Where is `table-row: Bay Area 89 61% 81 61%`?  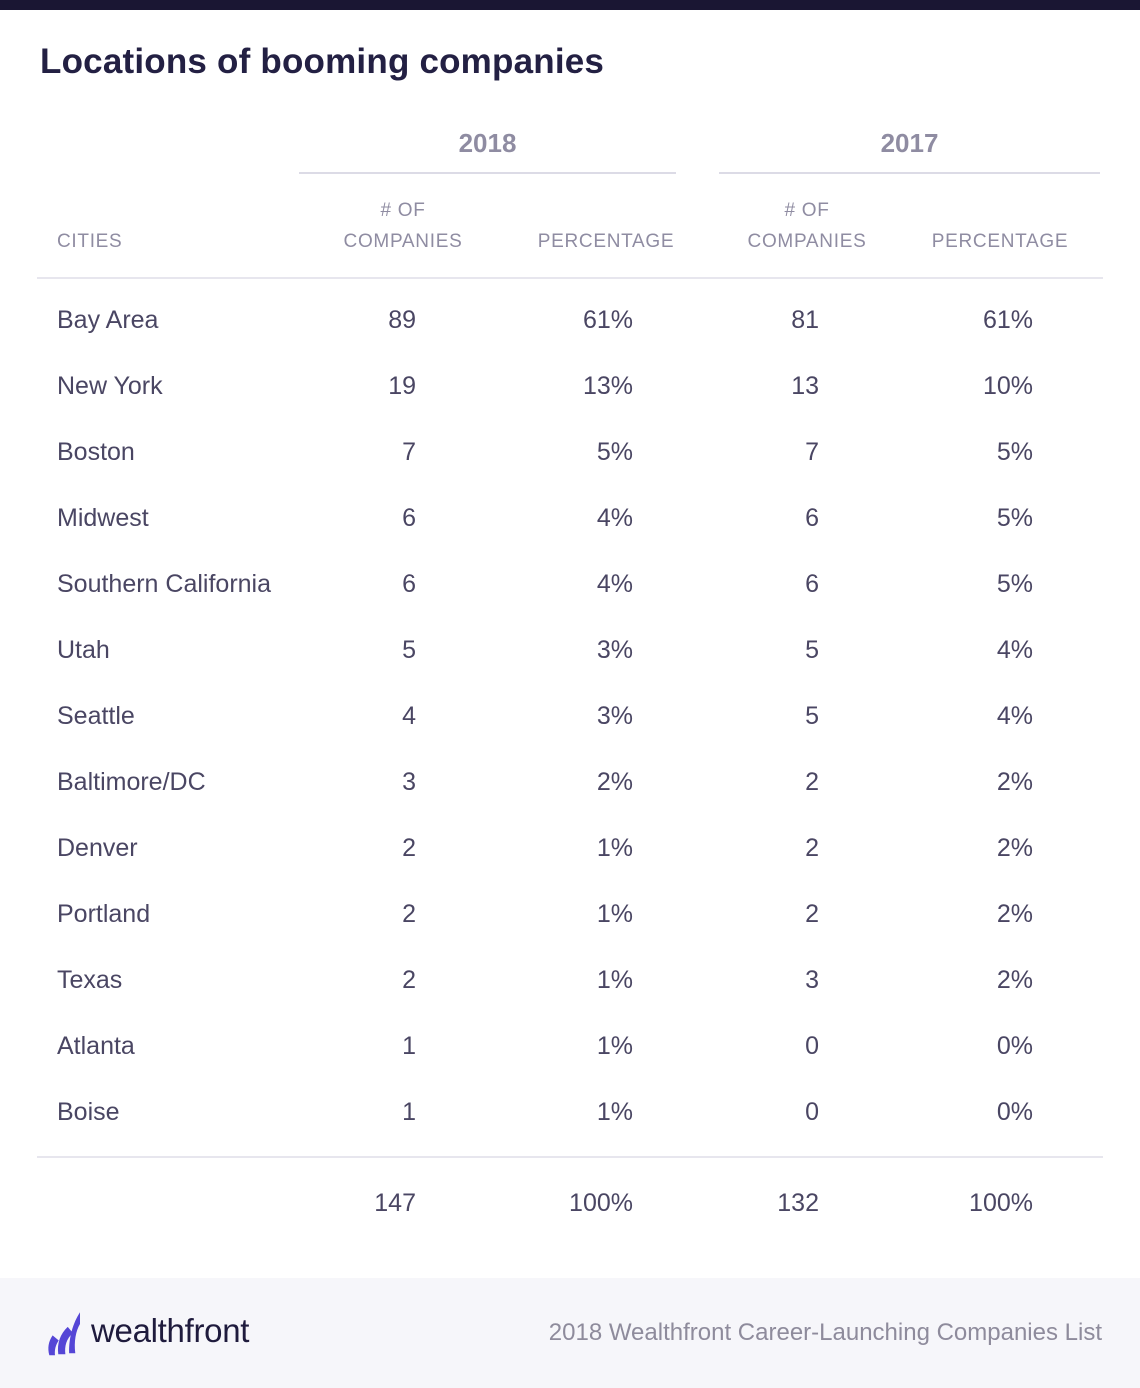 table-row: Bay Area 89 61% 81 61% is located at coordinates (589, 320).